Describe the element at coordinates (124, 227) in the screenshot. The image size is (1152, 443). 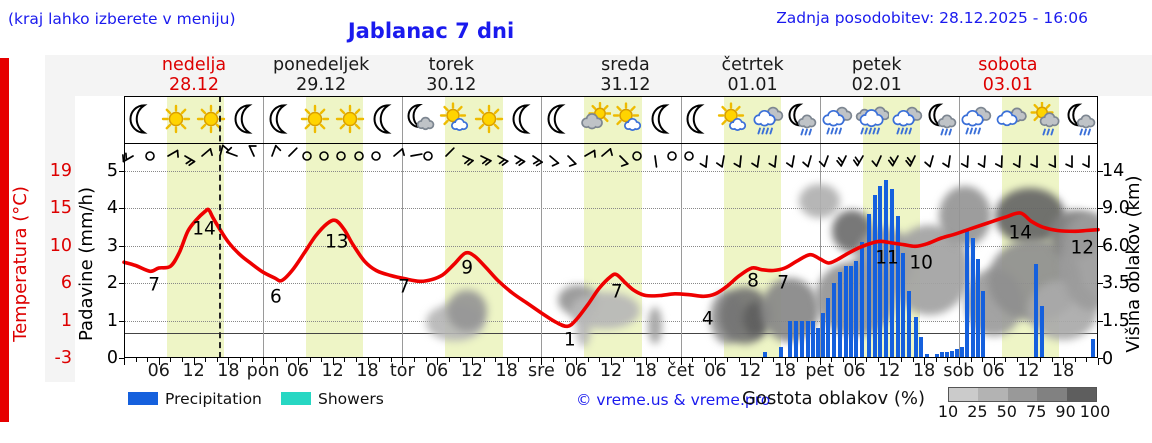
I see `plot-border` at that location.